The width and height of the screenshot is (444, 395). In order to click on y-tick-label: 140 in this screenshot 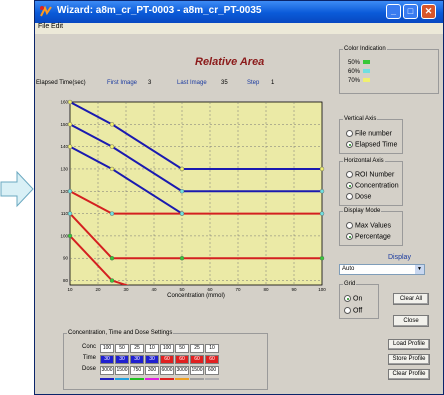, I will do `click(64, 146)`.